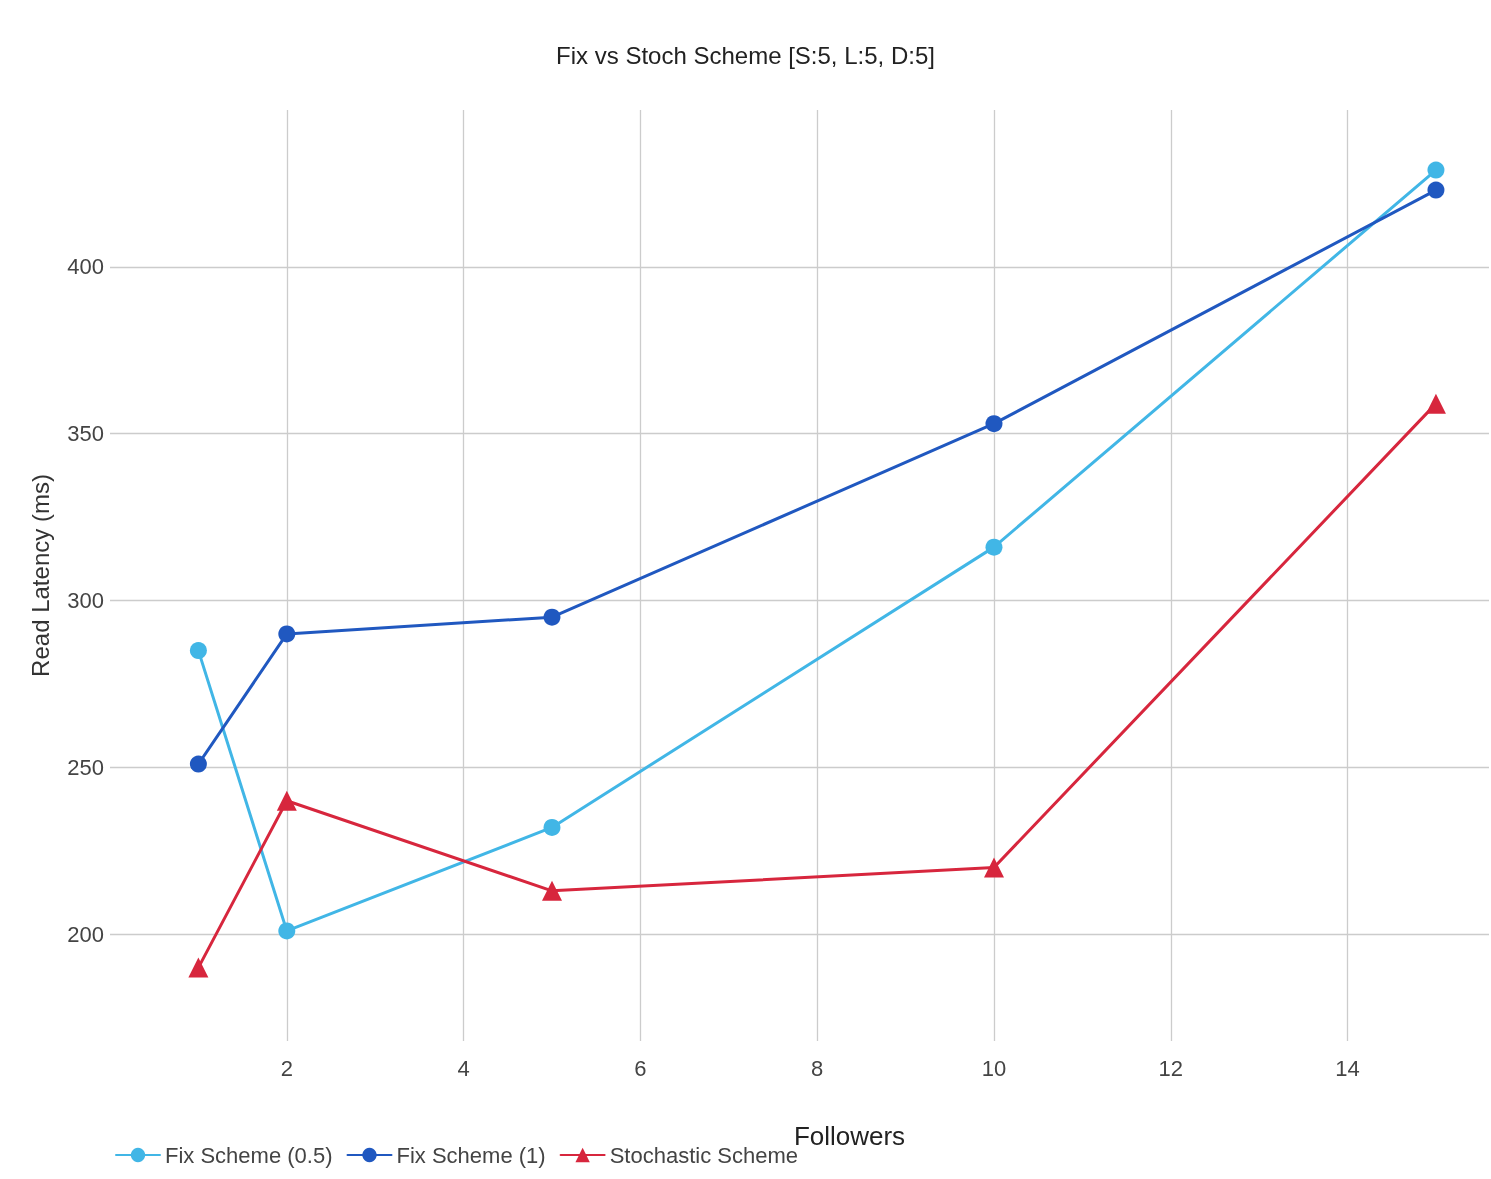  What do you see at coordinates (85, 434) in the screenshot?
I see `y-tick-label: 350` at bounding box center [85, 434].